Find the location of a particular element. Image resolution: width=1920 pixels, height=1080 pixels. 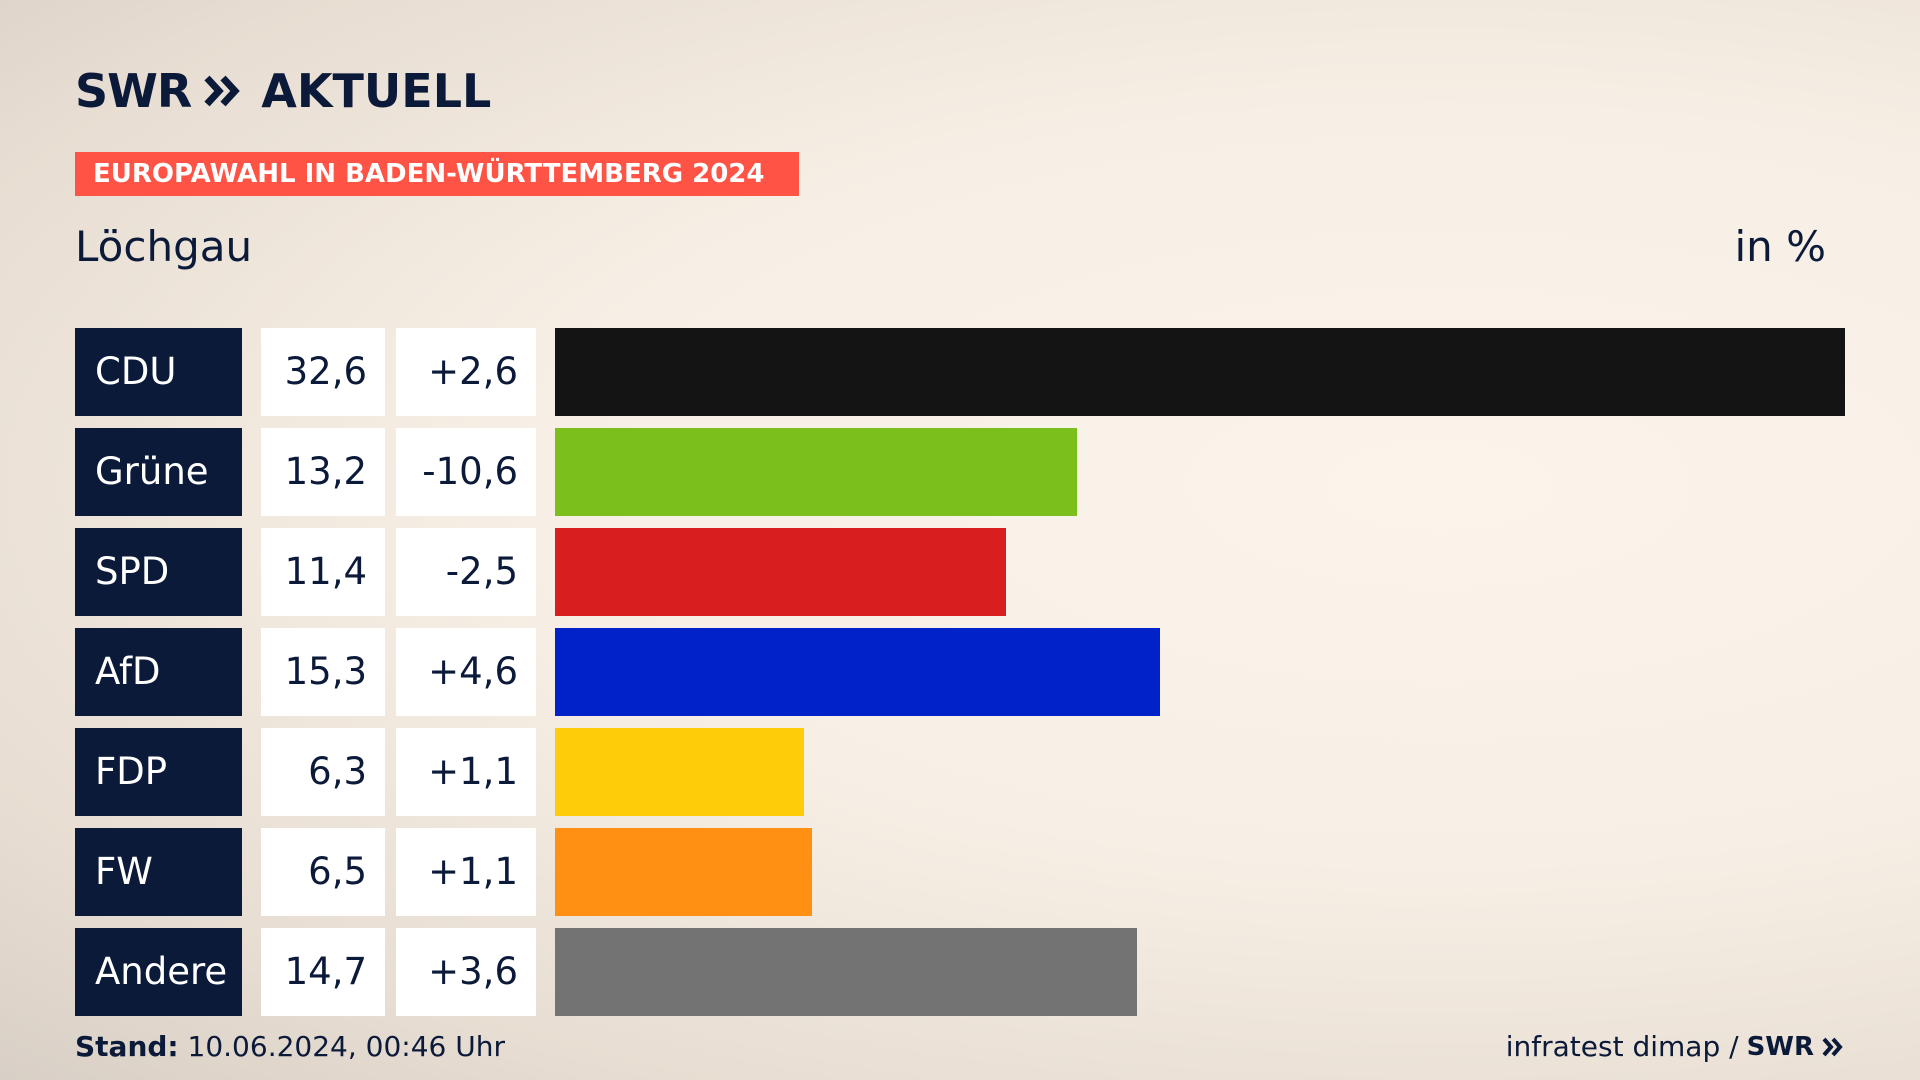

election-banner: EUROPAWAHL IN BADEN-WÜRTTEMBERG 2024 is located at coordinates (437, 174).